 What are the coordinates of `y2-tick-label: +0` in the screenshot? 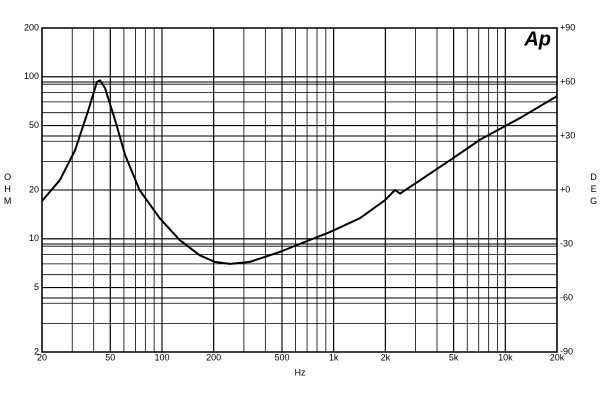 It's located at (565, 189).